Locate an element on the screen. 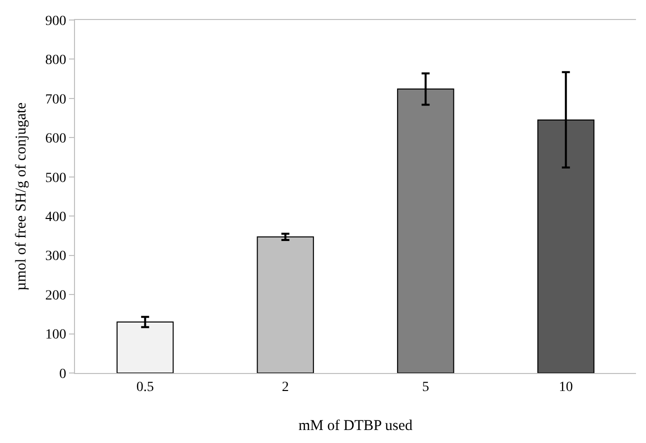  x-tick-label: 10 is located at coordinates (565, 387).